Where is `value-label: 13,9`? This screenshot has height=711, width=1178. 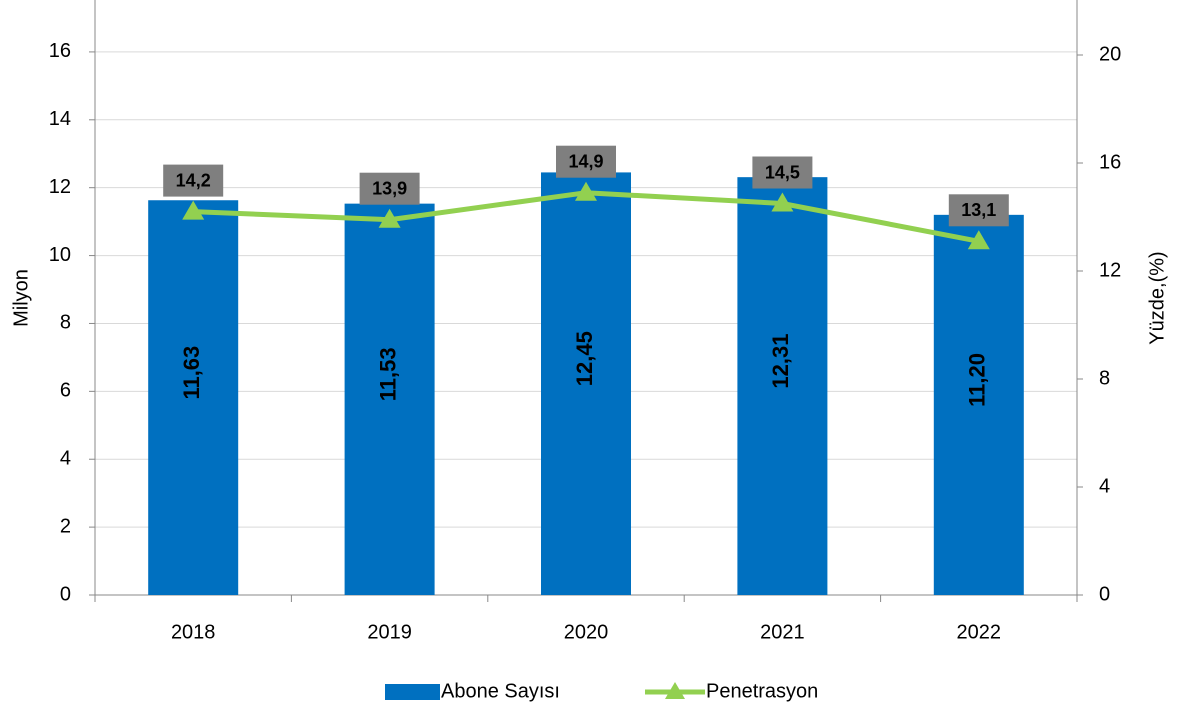
value-label: 13,9 is located at coordinates (389, 188).